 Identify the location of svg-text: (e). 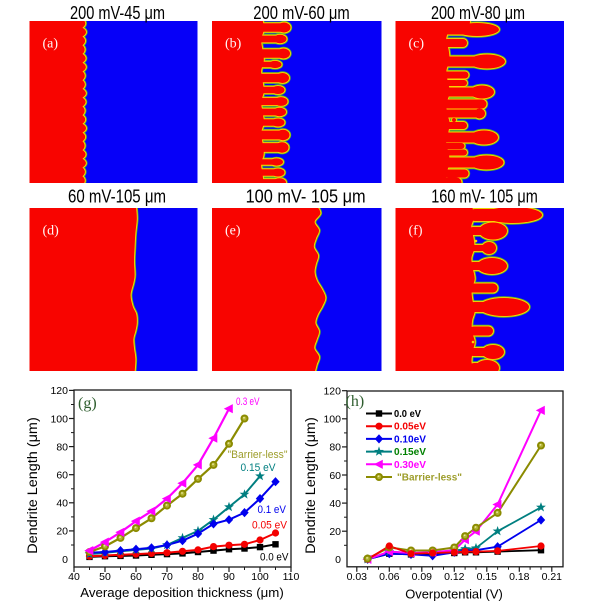
(233, 231).